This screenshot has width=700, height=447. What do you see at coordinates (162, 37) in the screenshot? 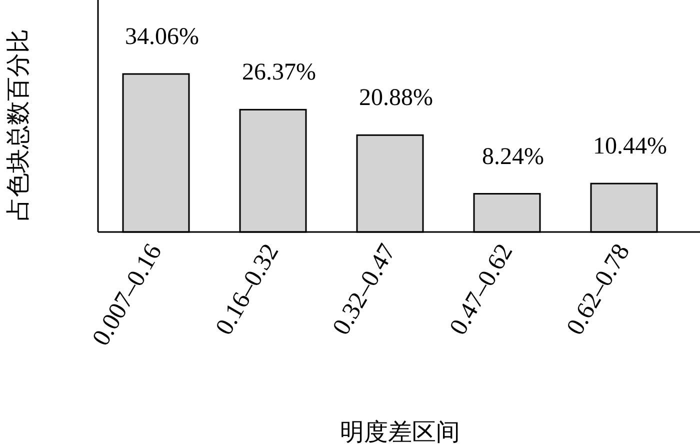
I see `data-label: 34.06%` at bounding box center [162, 37].